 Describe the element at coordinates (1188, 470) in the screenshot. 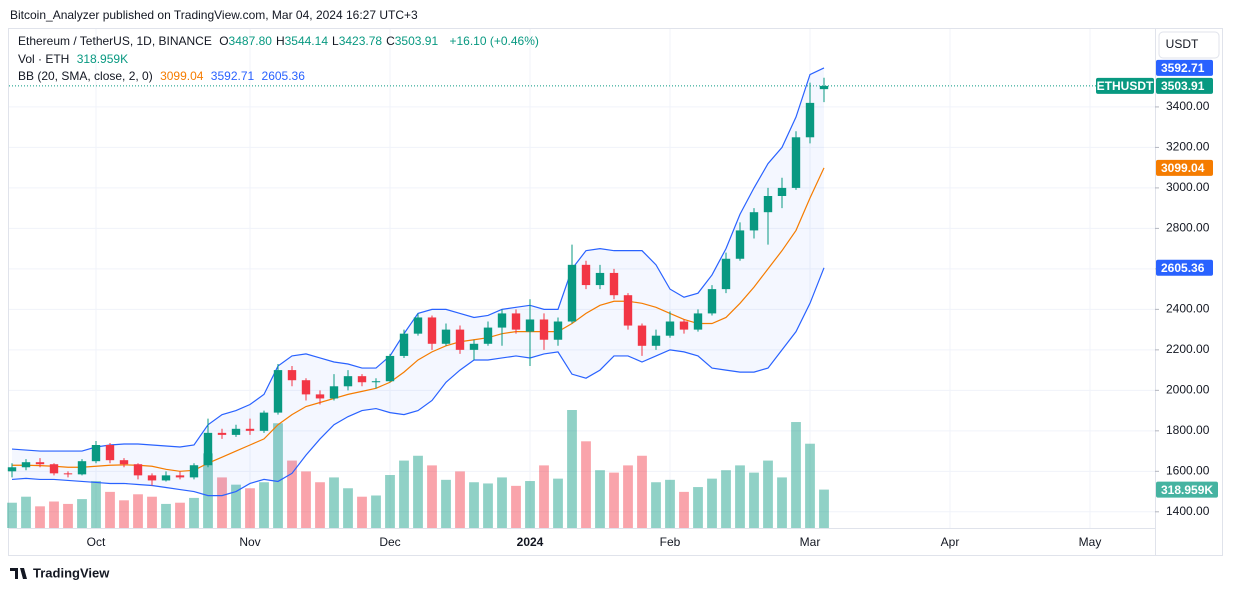

I see `y-tick-label: 1600.00` at that location.